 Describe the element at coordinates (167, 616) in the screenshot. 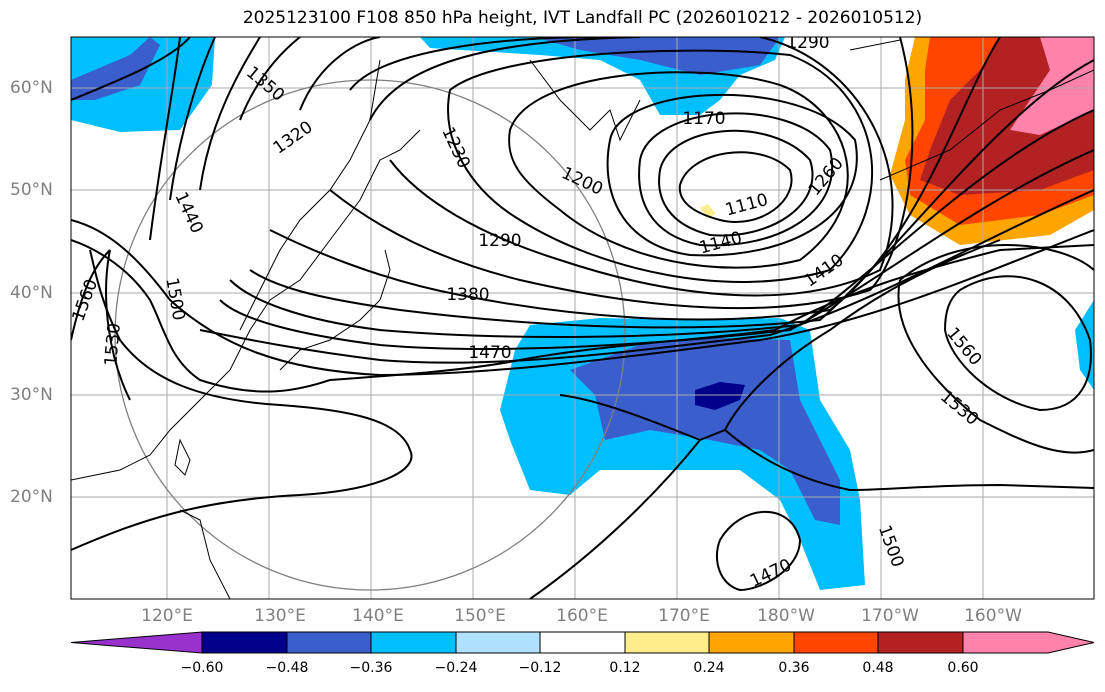

I see `lon-label: 120°E` at that location.